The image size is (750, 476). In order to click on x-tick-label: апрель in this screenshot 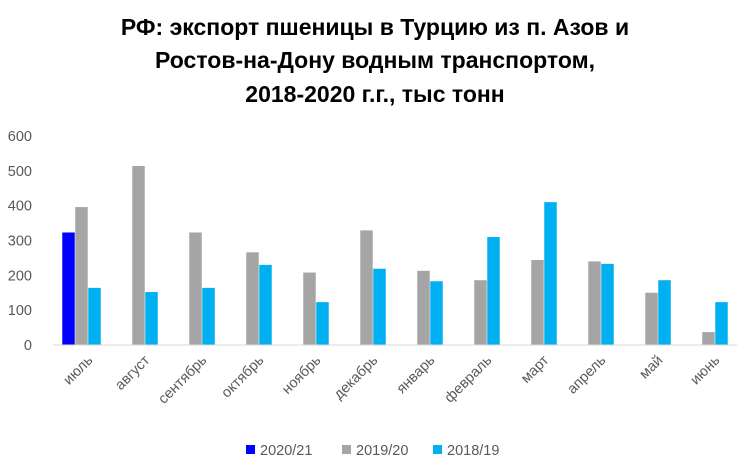, I will do `click(586, 375)`.